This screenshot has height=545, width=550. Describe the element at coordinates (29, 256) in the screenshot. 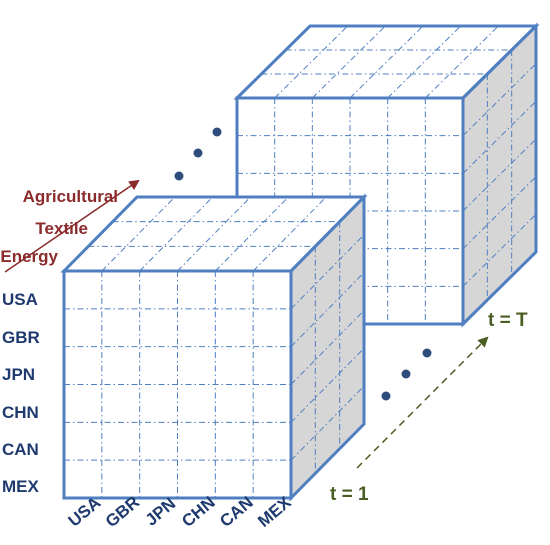

I see `sector-label: Energy` at that location.